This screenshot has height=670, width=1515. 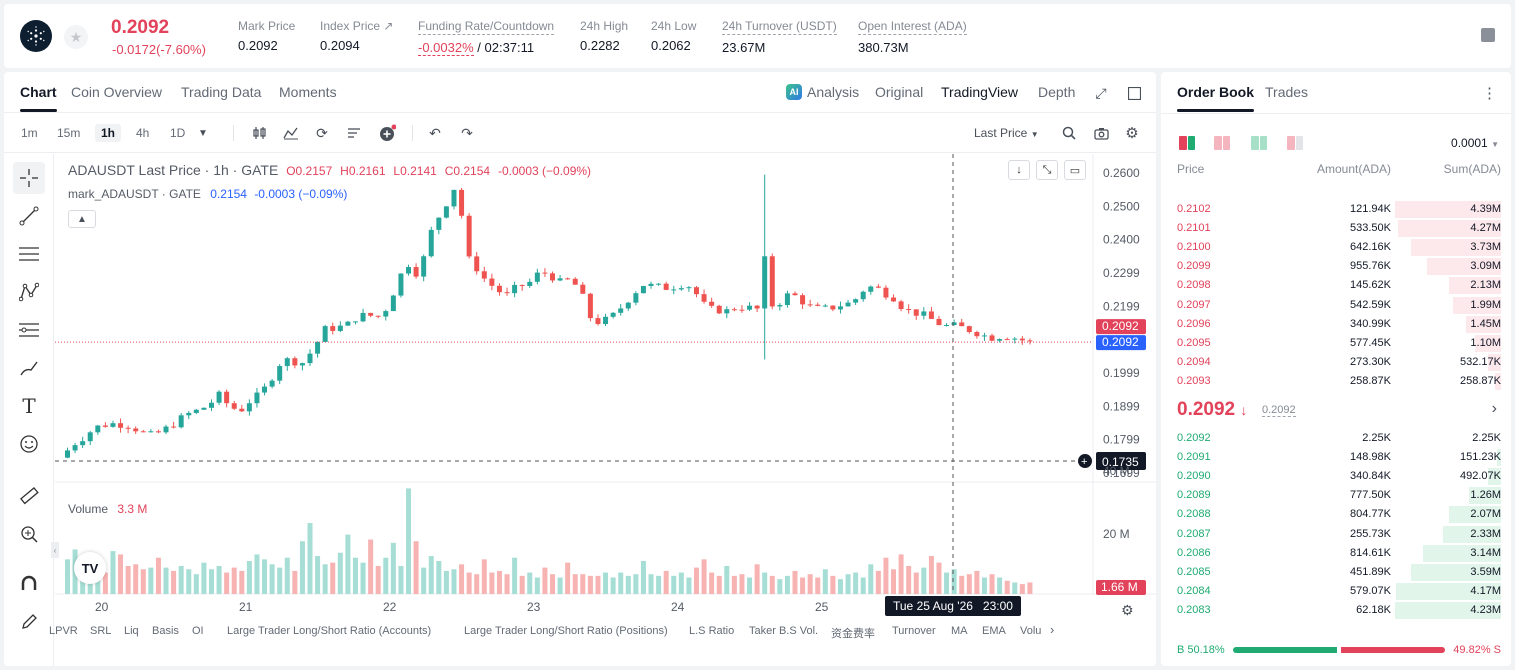 I want to click on candle-body, so click(x=787, y=299).